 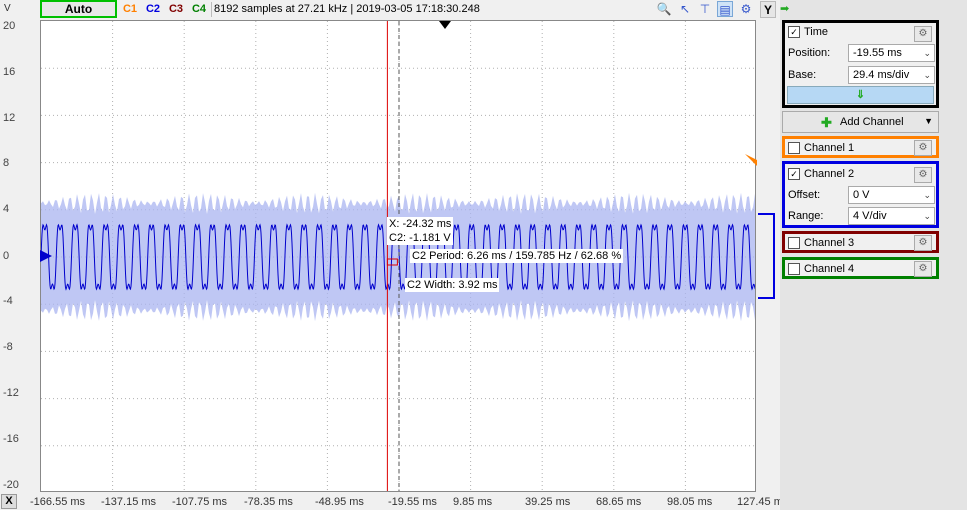 What do you see at coordinates (8, 301) in the screenshot?
I see `y-tick-label: -4` at bounding box center [8, 301].